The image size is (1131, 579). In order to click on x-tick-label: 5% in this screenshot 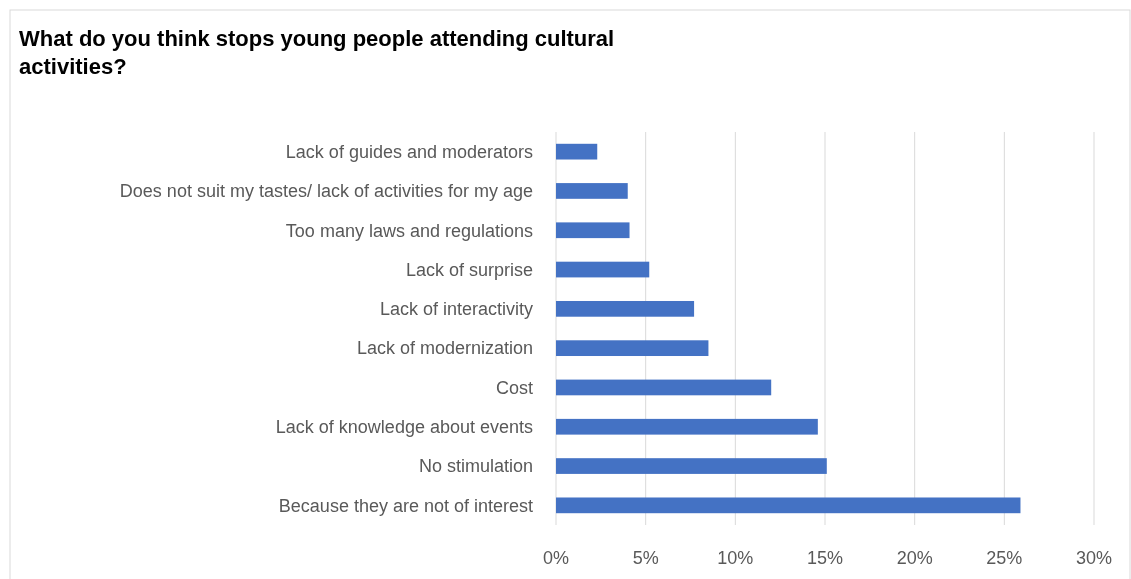, I will do `click(645, 558)`.